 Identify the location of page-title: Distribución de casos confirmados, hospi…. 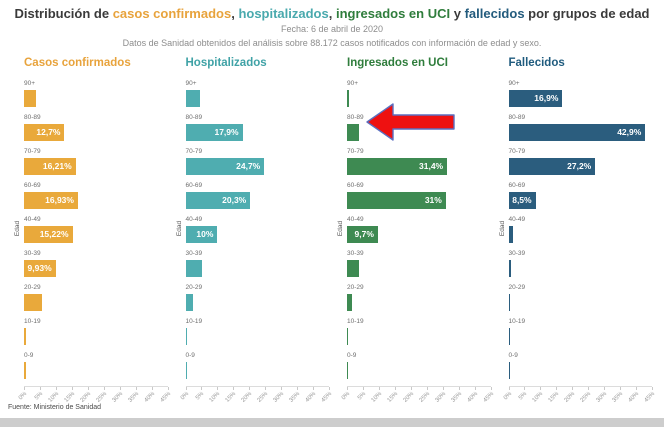
(332, 14).